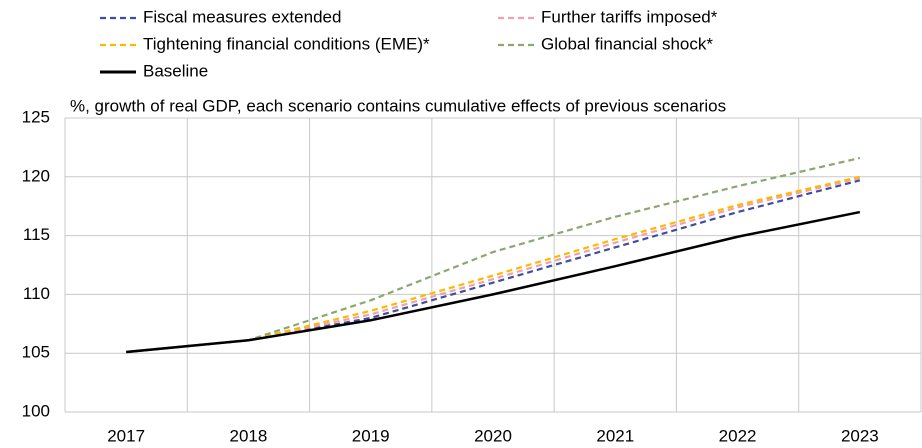 This screenshot has height=448, width=922. I want to click on x-tick-label: 2020, so click(493, 435).